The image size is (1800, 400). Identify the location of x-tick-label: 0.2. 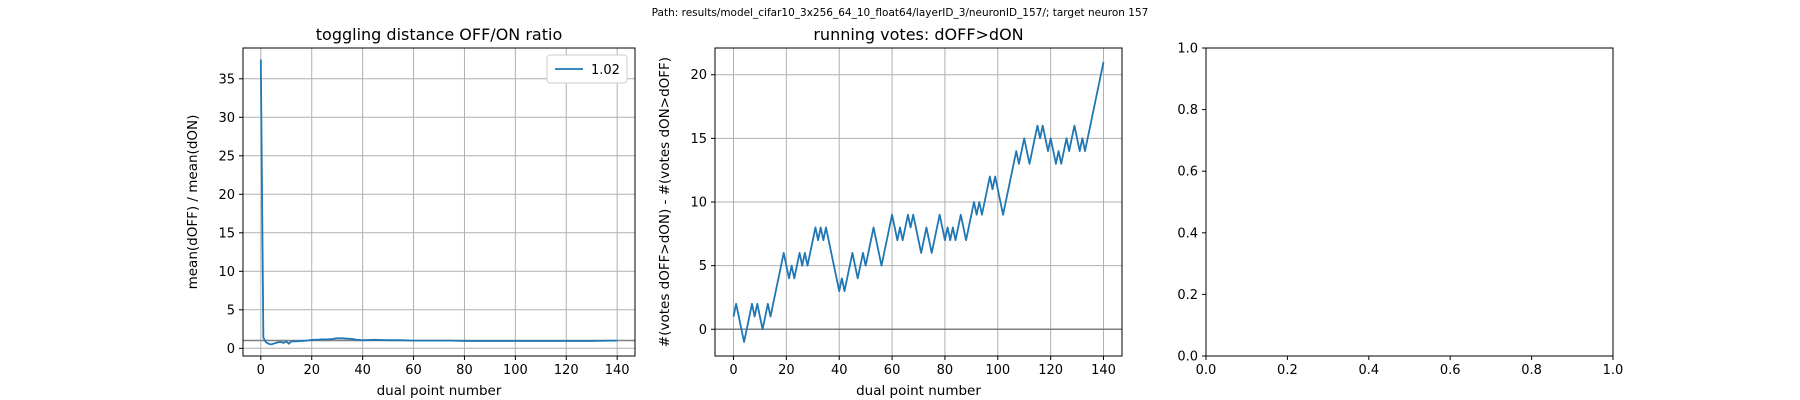
(1287, 370).